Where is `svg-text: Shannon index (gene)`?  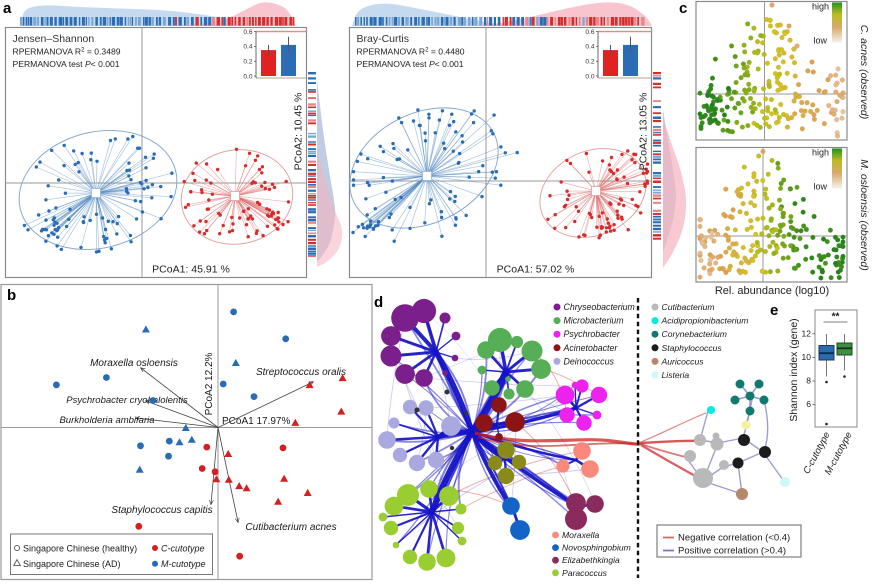
svg-text: Shannon index (gene) is located at coordinates (794, 369).